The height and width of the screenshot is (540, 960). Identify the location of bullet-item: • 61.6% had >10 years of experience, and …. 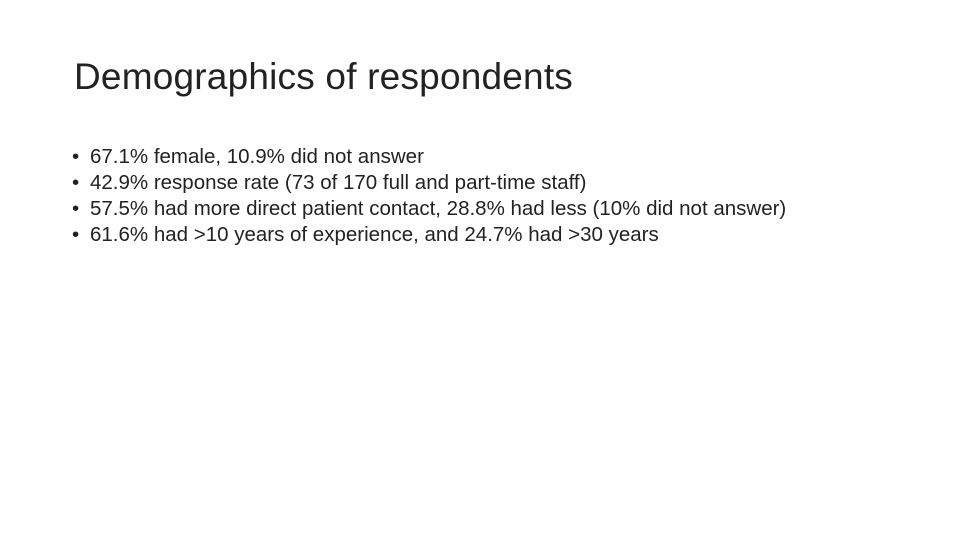
(472, 235).